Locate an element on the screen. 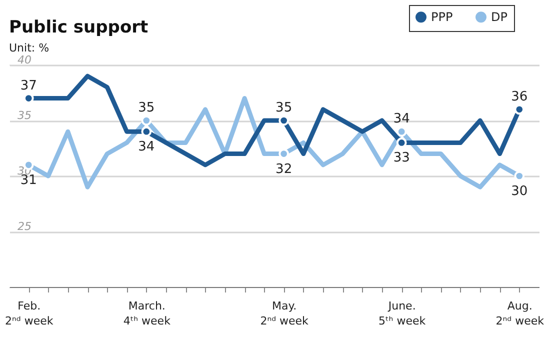 The height and width of the screenshot is (347, 559). x-tick-label: March. 4ᵗʰ week is located at coordinates (147, 314).